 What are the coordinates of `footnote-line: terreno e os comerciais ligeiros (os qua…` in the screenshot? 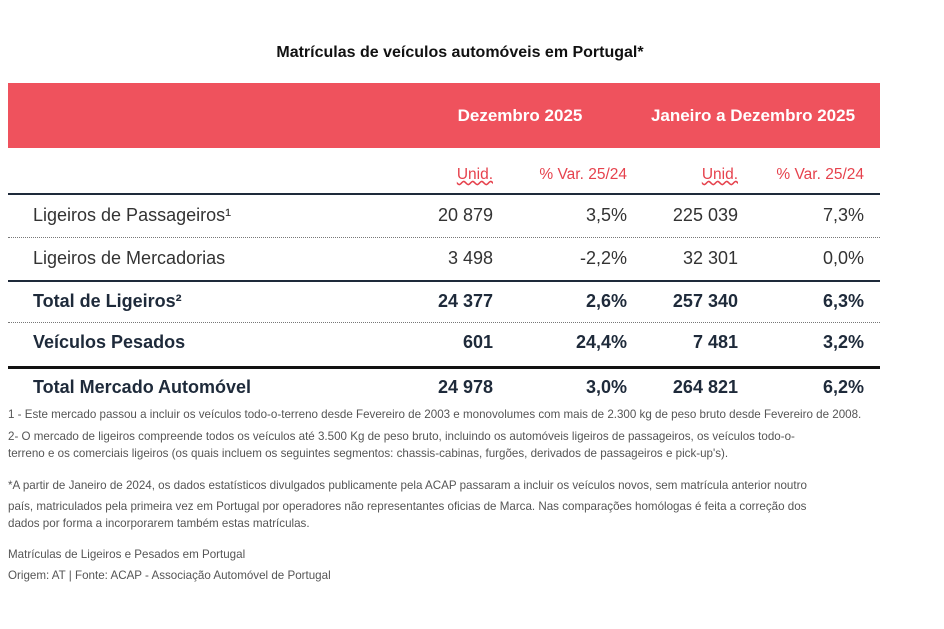 It's located at (368, 453).